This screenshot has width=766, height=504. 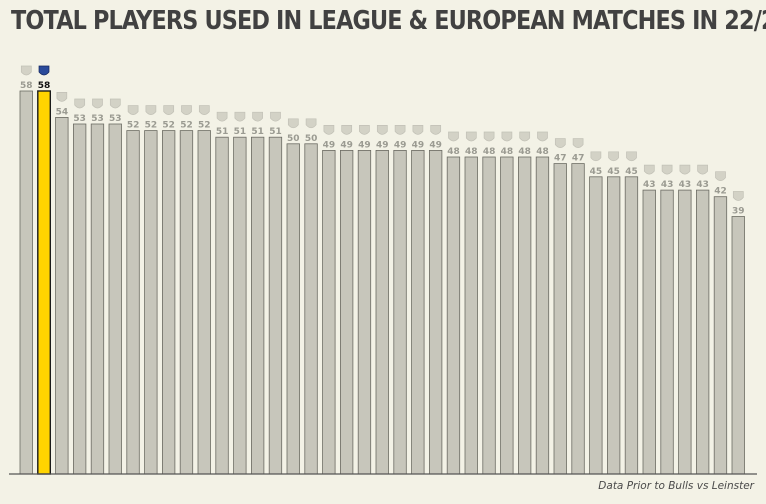 What do you see at coordinates (62, 112) in the screenshot?
I see `bar-value-label: 54` at bounding box center [62, 112].